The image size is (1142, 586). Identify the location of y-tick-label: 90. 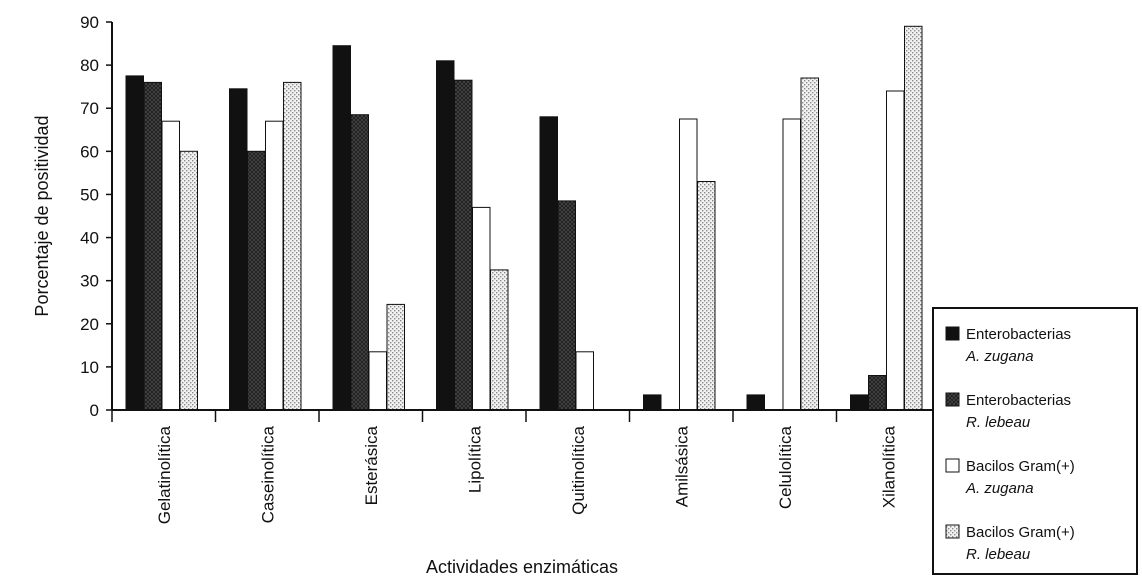
(89, 22).